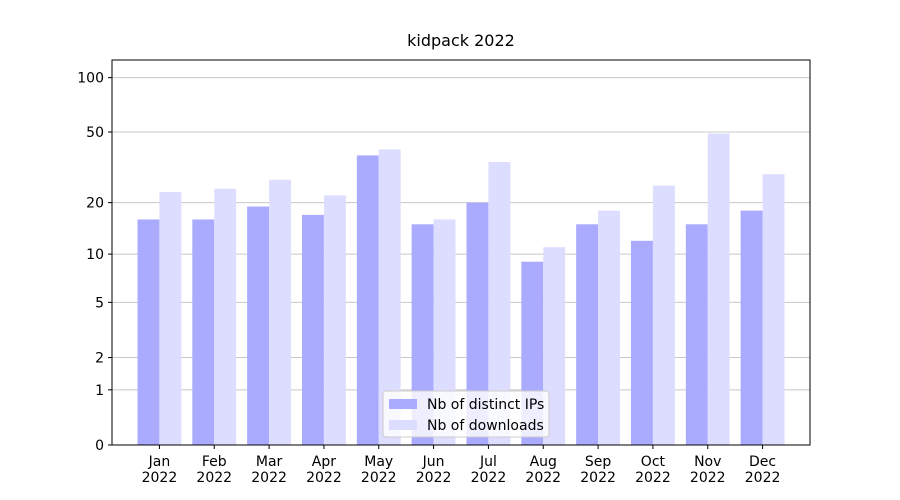 The height and width of the screenshot is (500, 900). Describe the element at coordinates (99, 391) in the screenshot. I see `y-tick-label: 1` at that location.